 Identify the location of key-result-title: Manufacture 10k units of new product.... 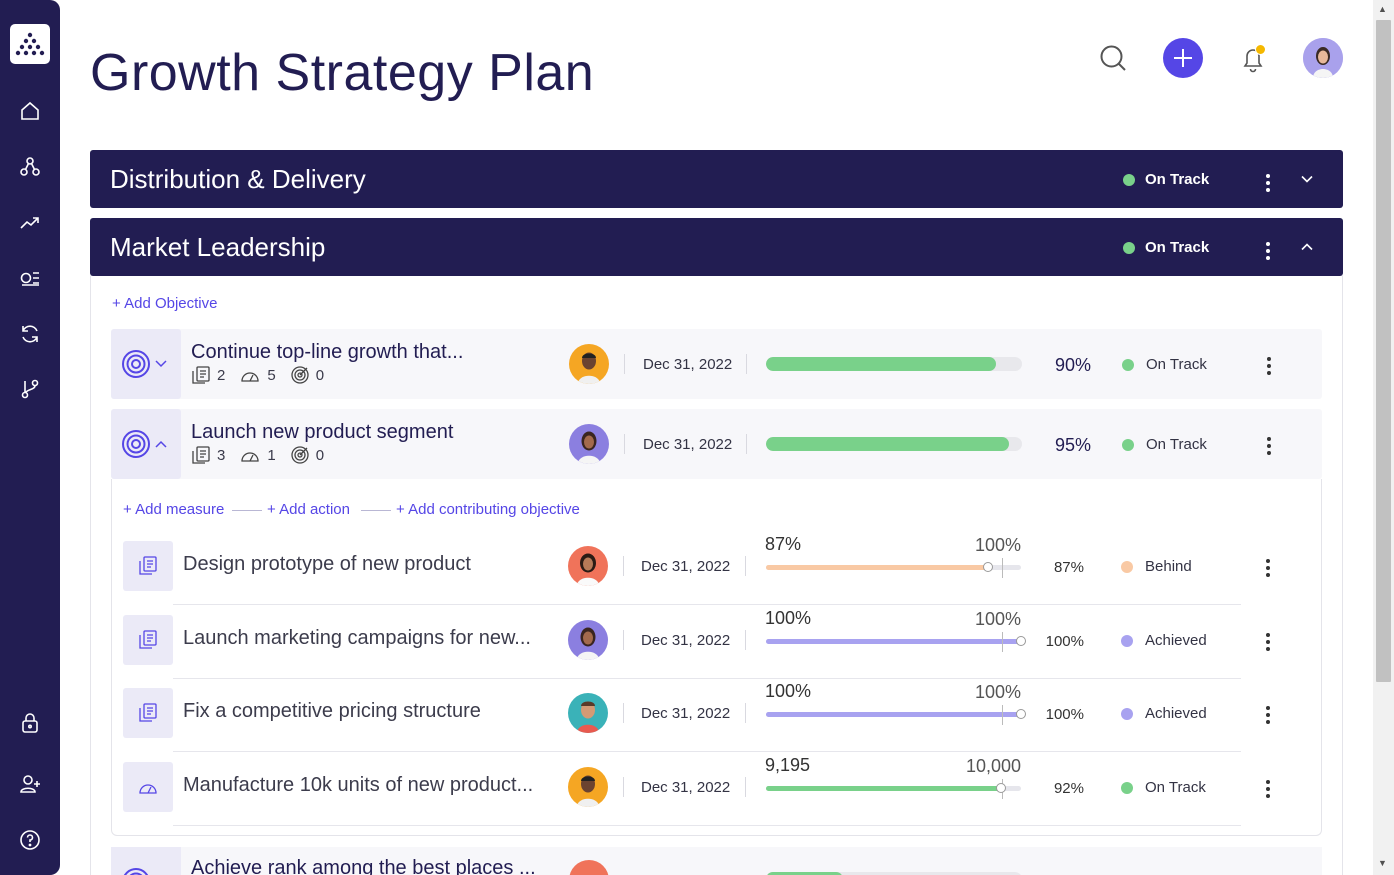
(358, 785).